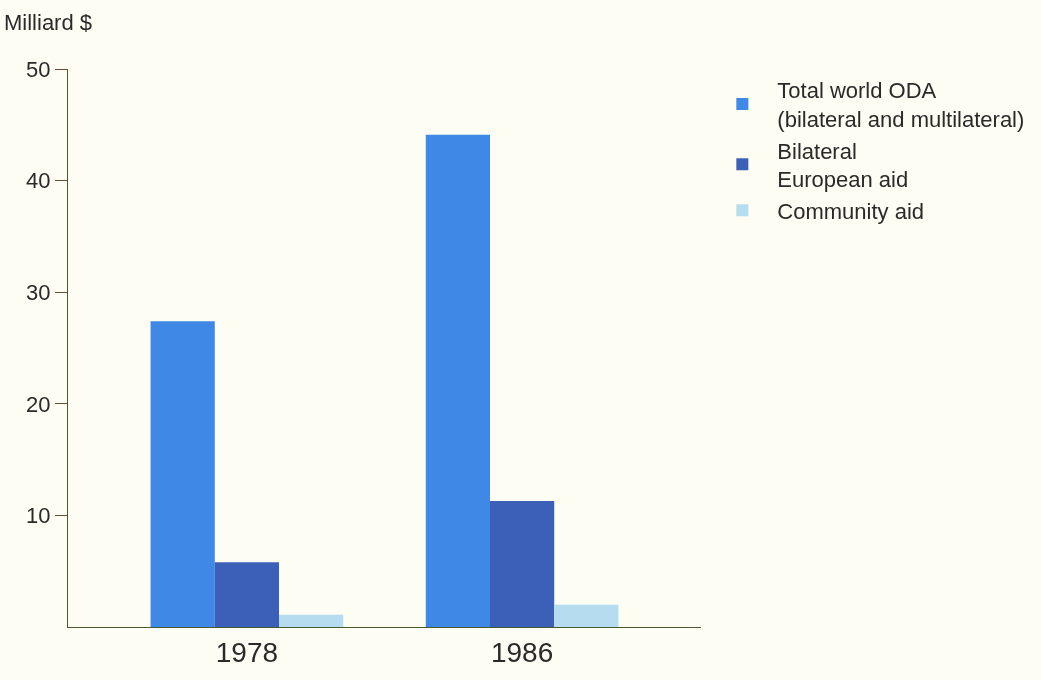 Image resolution: width=1041 pixels, height=680 pixels. I want to click on legend-label: Bilateral European aid, so click(843, 165).